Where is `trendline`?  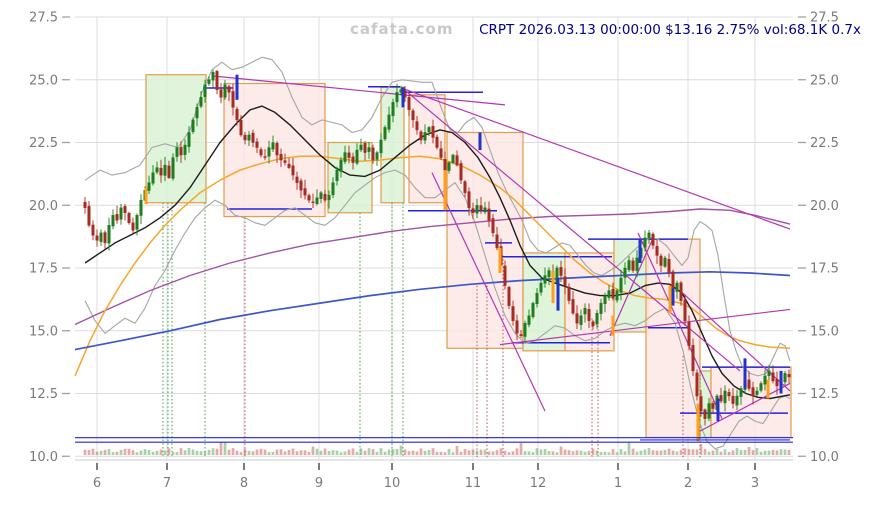
trendline is located at coordinates (645, 327).